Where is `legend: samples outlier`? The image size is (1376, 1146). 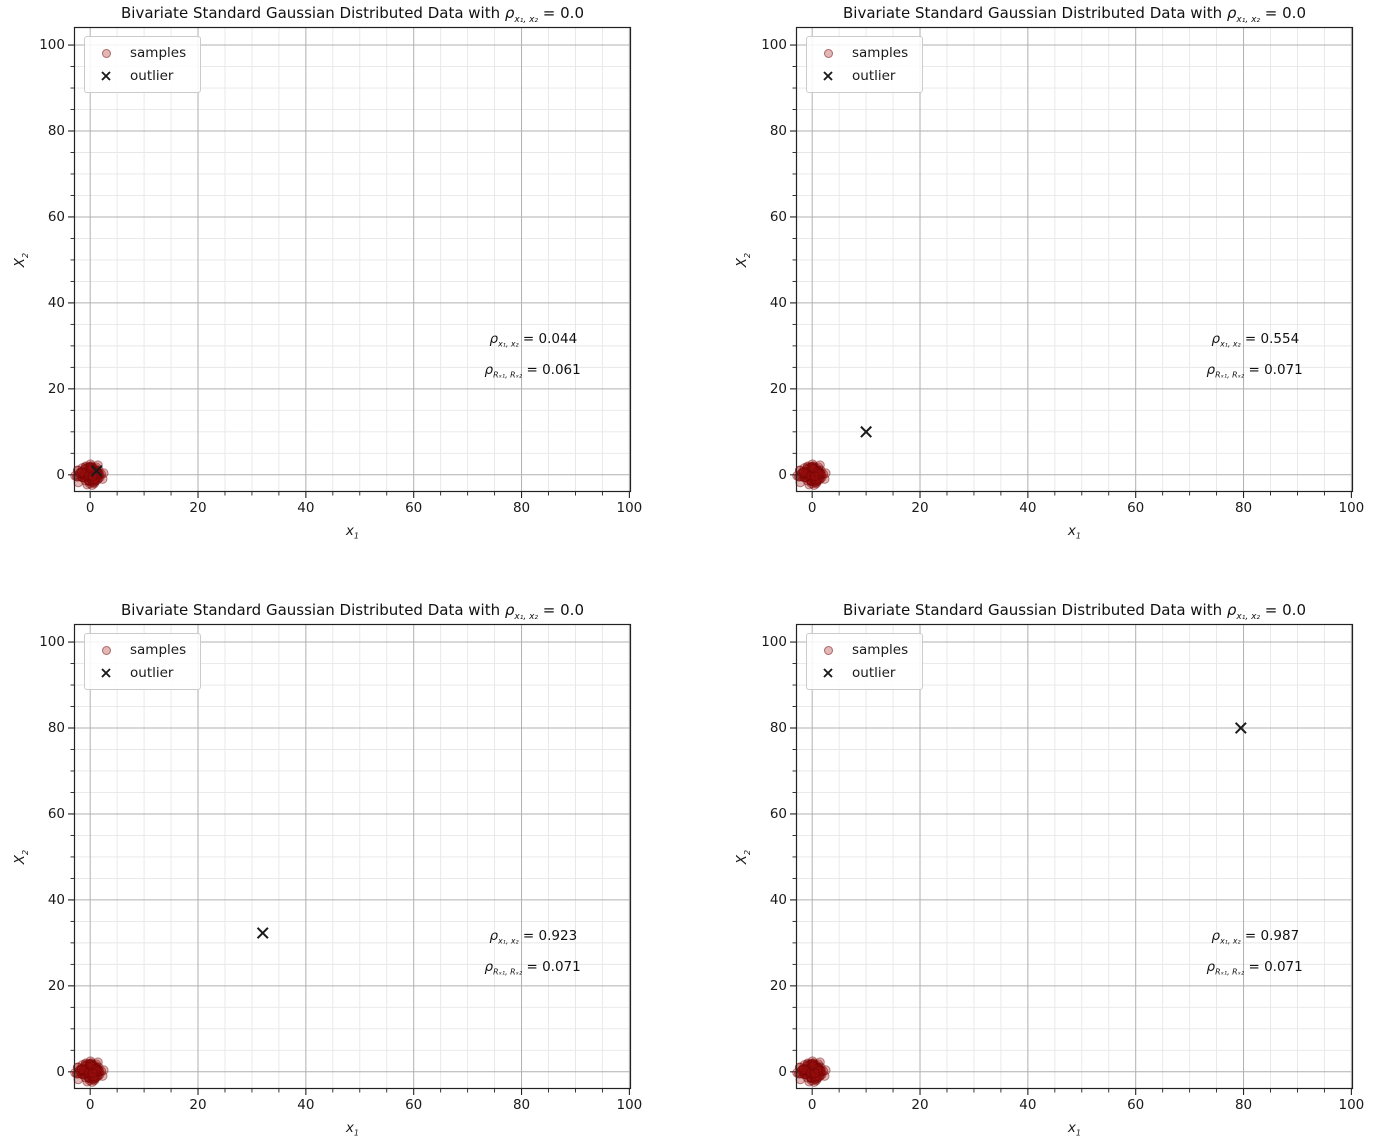 legend: samples outlier is located at coordinates (143, 64).